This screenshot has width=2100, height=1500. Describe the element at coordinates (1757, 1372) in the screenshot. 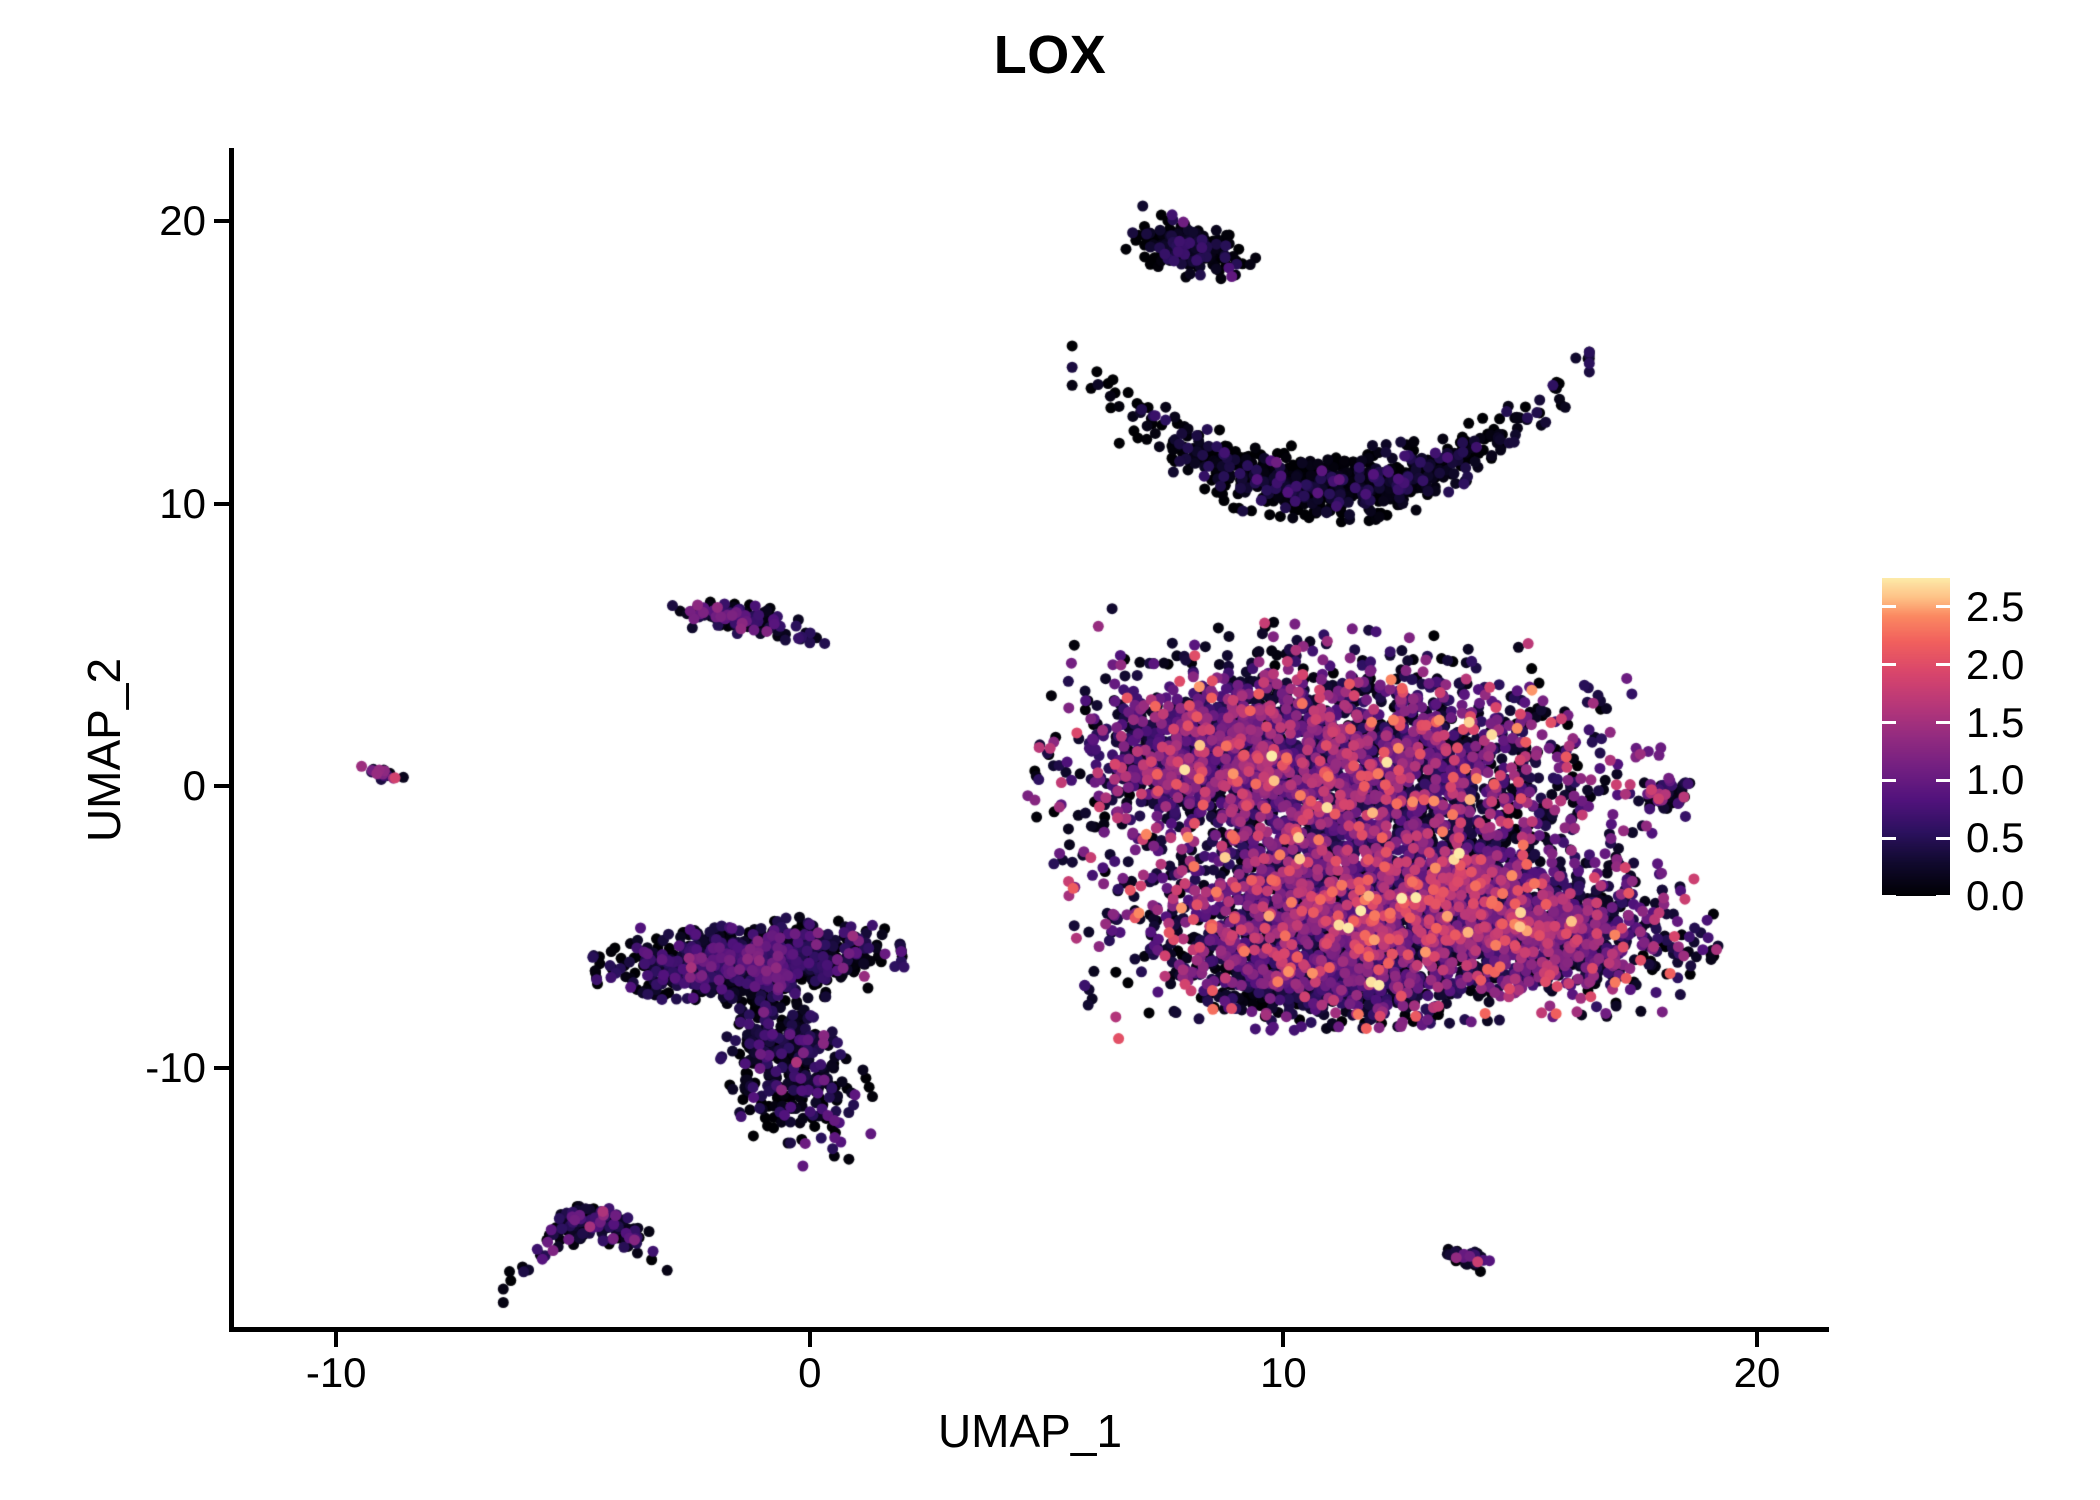

I see `x-tick-label: 20` at that location.